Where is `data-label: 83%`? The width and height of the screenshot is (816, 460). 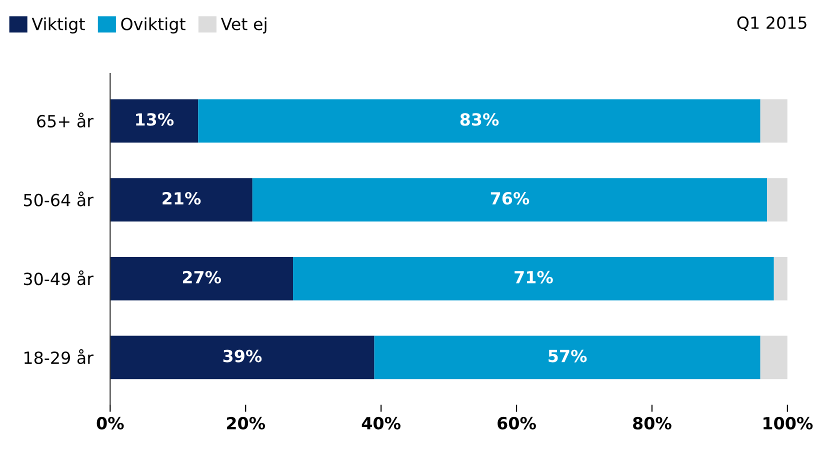
data-label: 83% is located at coordinates (479, 119).